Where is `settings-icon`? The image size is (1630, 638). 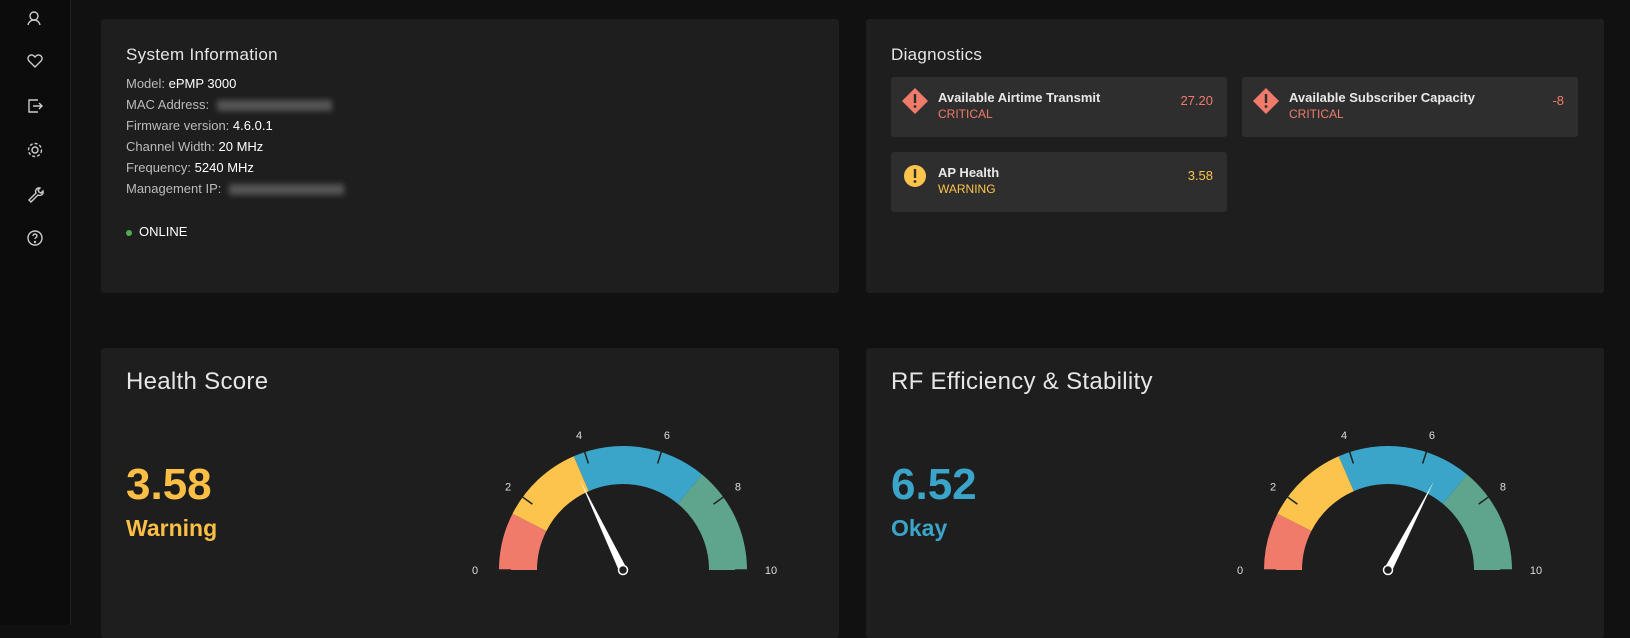
settings-icon is located at coordinates (35, 150).